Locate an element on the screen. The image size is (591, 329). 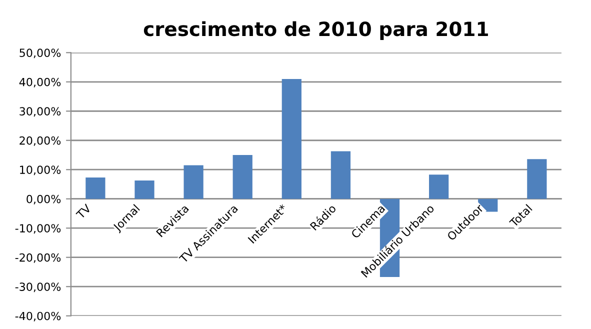
y-tick-label: -20,00% is located at coordinates (38, 258).